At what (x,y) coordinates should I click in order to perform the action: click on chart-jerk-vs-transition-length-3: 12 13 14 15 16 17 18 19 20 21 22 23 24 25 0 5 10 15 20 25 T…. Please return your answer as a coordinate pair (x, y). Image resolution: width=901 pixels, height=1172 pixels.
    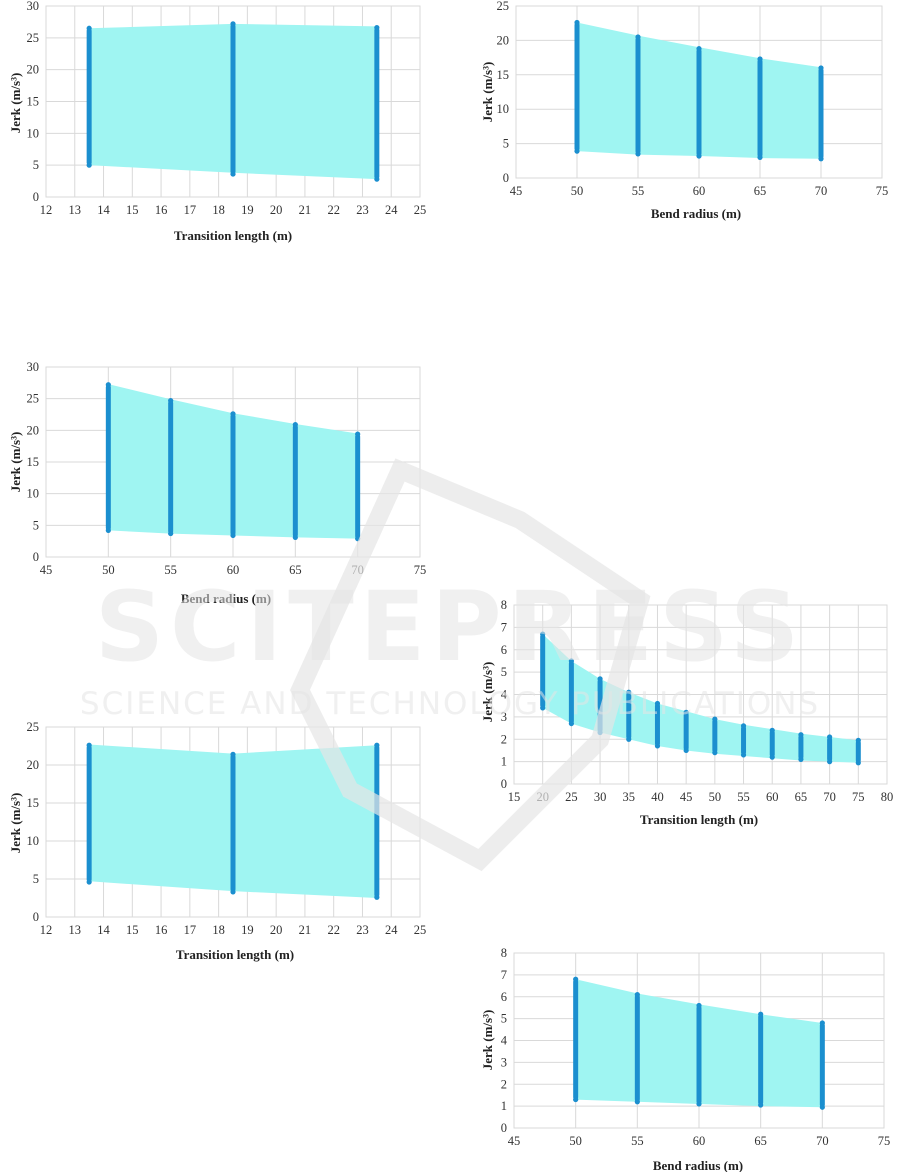
    Looking at the image, I should click on (217, 841).